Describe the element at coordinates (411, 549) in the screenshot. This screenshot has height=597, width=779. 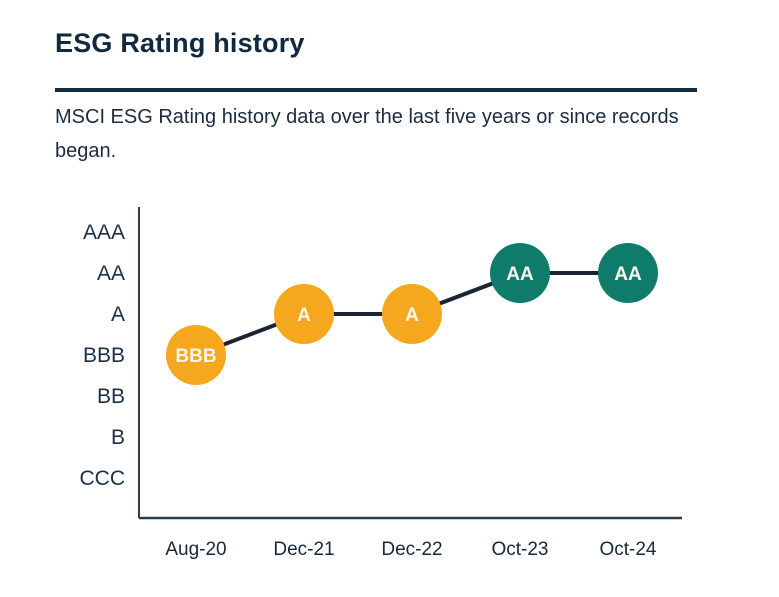
I see `x-axis-label-dec-22: Dec-22` at that location.